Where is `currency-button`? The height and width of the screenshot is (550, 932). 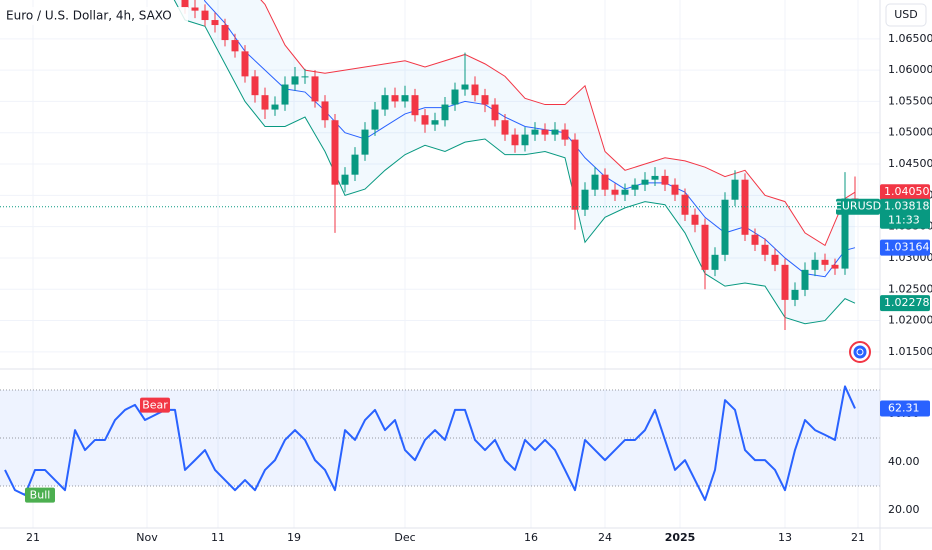
currency-button is located at coordinates (906, 15).